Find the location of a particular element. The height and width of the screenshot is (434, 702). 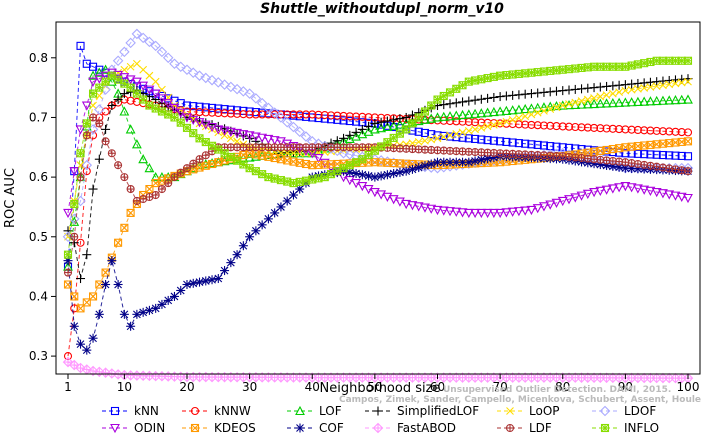

y-tick-label: 0.6 is located at coordinates (38, 177).